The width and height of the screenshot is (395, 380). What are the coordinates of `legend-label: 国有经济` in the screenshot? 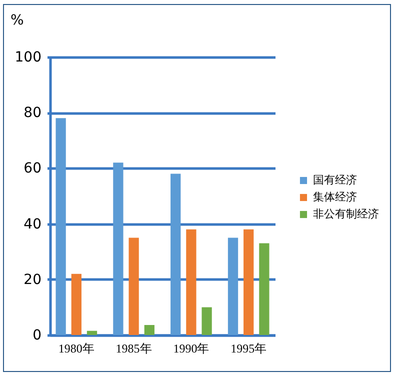 It's located at (335, 180).